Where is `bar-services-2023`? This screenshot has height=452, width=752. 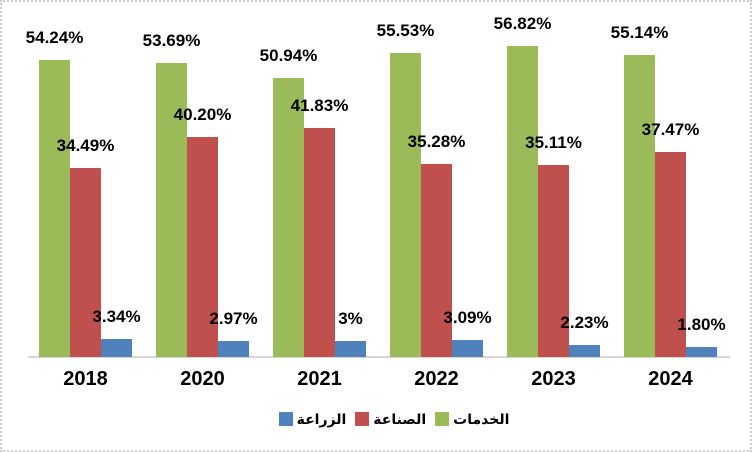 bar-services-2023 is located at coordinates (522, 201).